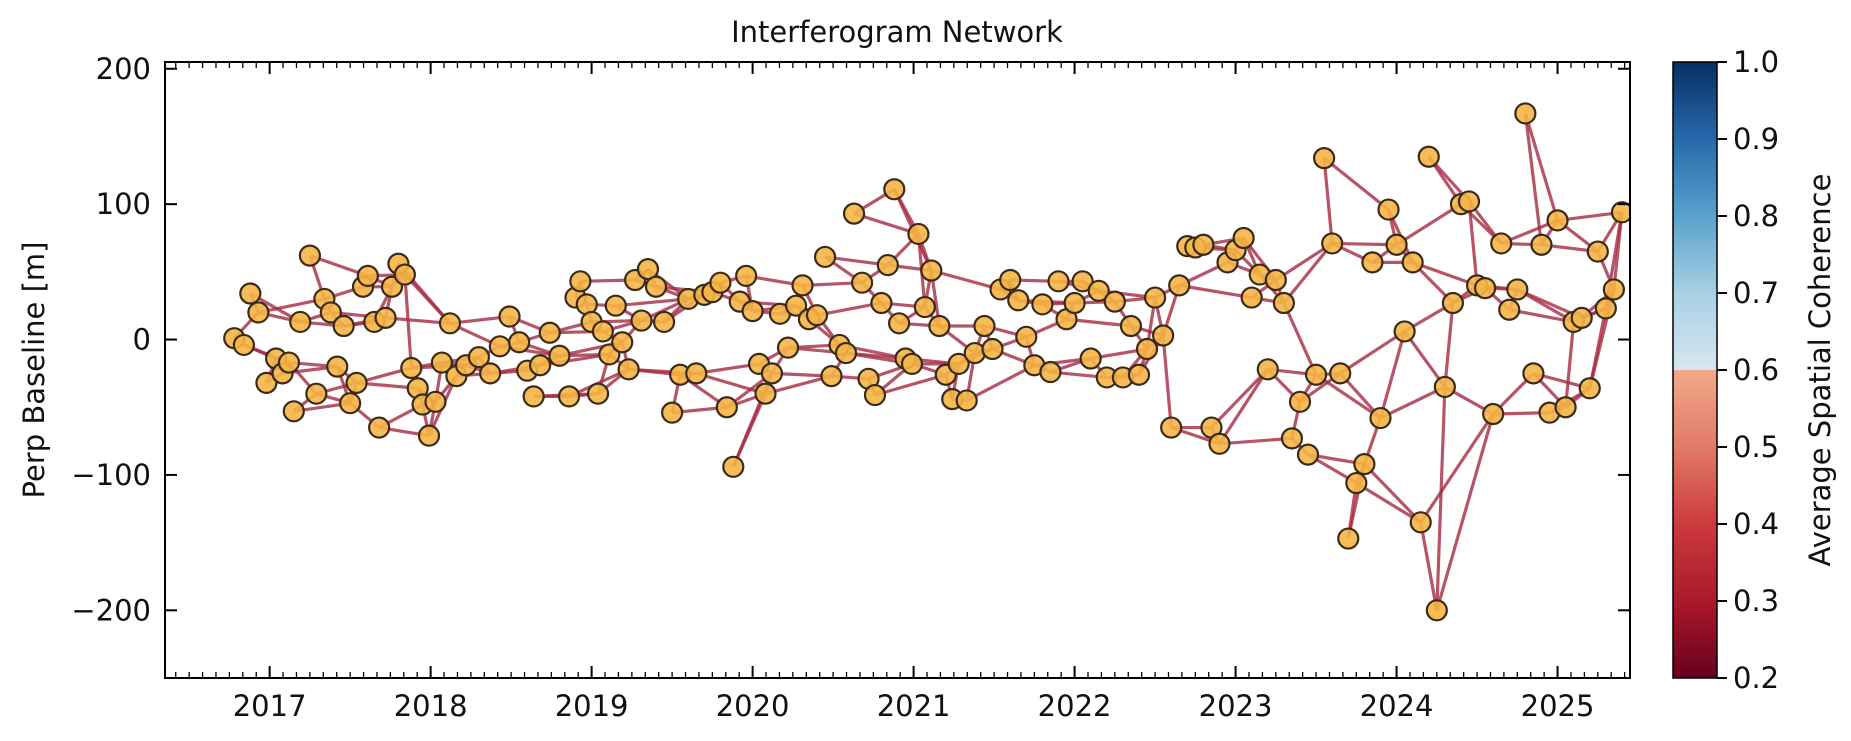  Describe the element at coordinates (1756, 293) in the screenshot. I see `colorbar-tick-label: 0.7` at that location.